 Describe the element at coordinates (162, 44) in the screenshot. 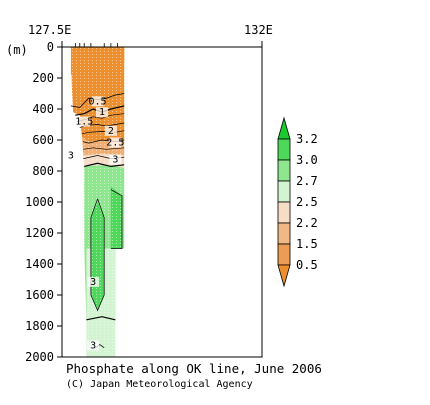

I see `x-axis-ticks` at that location.